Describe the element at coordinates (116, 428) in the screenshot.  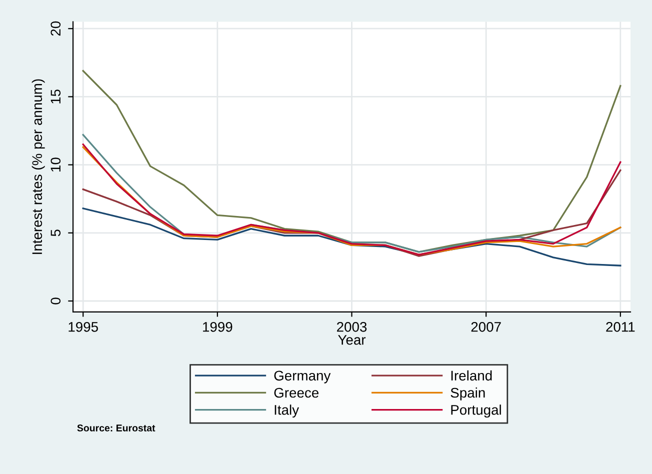
I see `source-note: Source: Eurostat` at that location.